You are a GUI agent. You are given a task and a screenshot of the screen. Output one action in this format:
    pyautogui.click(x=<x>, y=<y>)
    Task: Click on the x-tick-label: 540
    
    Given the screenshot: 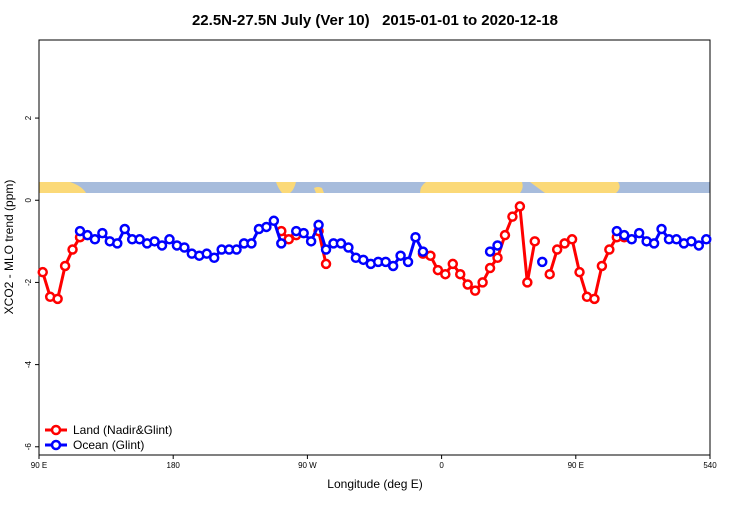 What is the action you would take?
    pyautogui.click(x=710, y=465)
    